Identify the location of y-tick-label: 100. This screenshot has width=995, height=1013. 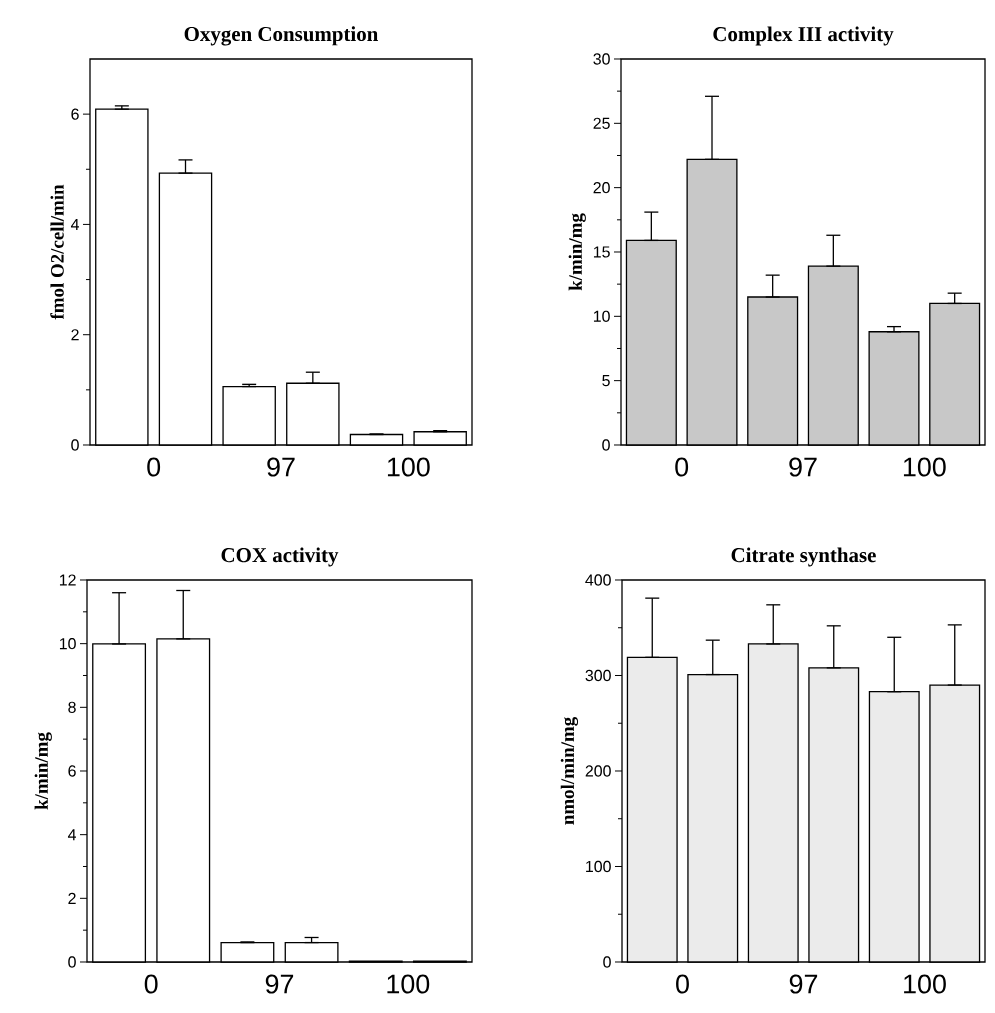
(598, 866).